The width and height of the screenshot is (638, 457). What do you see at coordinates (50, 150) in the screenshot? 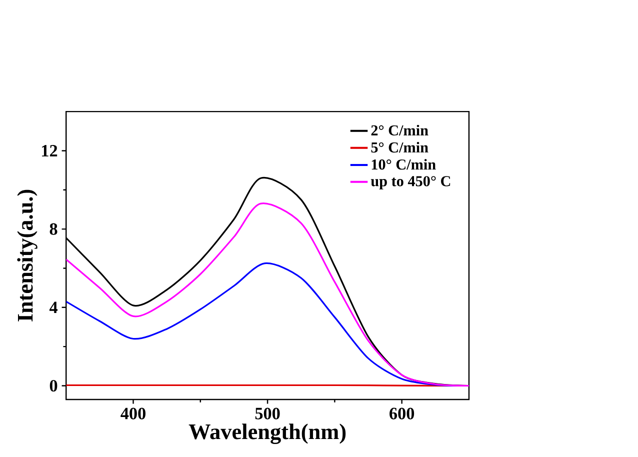
I see `y-tick-label: 12` at bounding box center [50, 150].